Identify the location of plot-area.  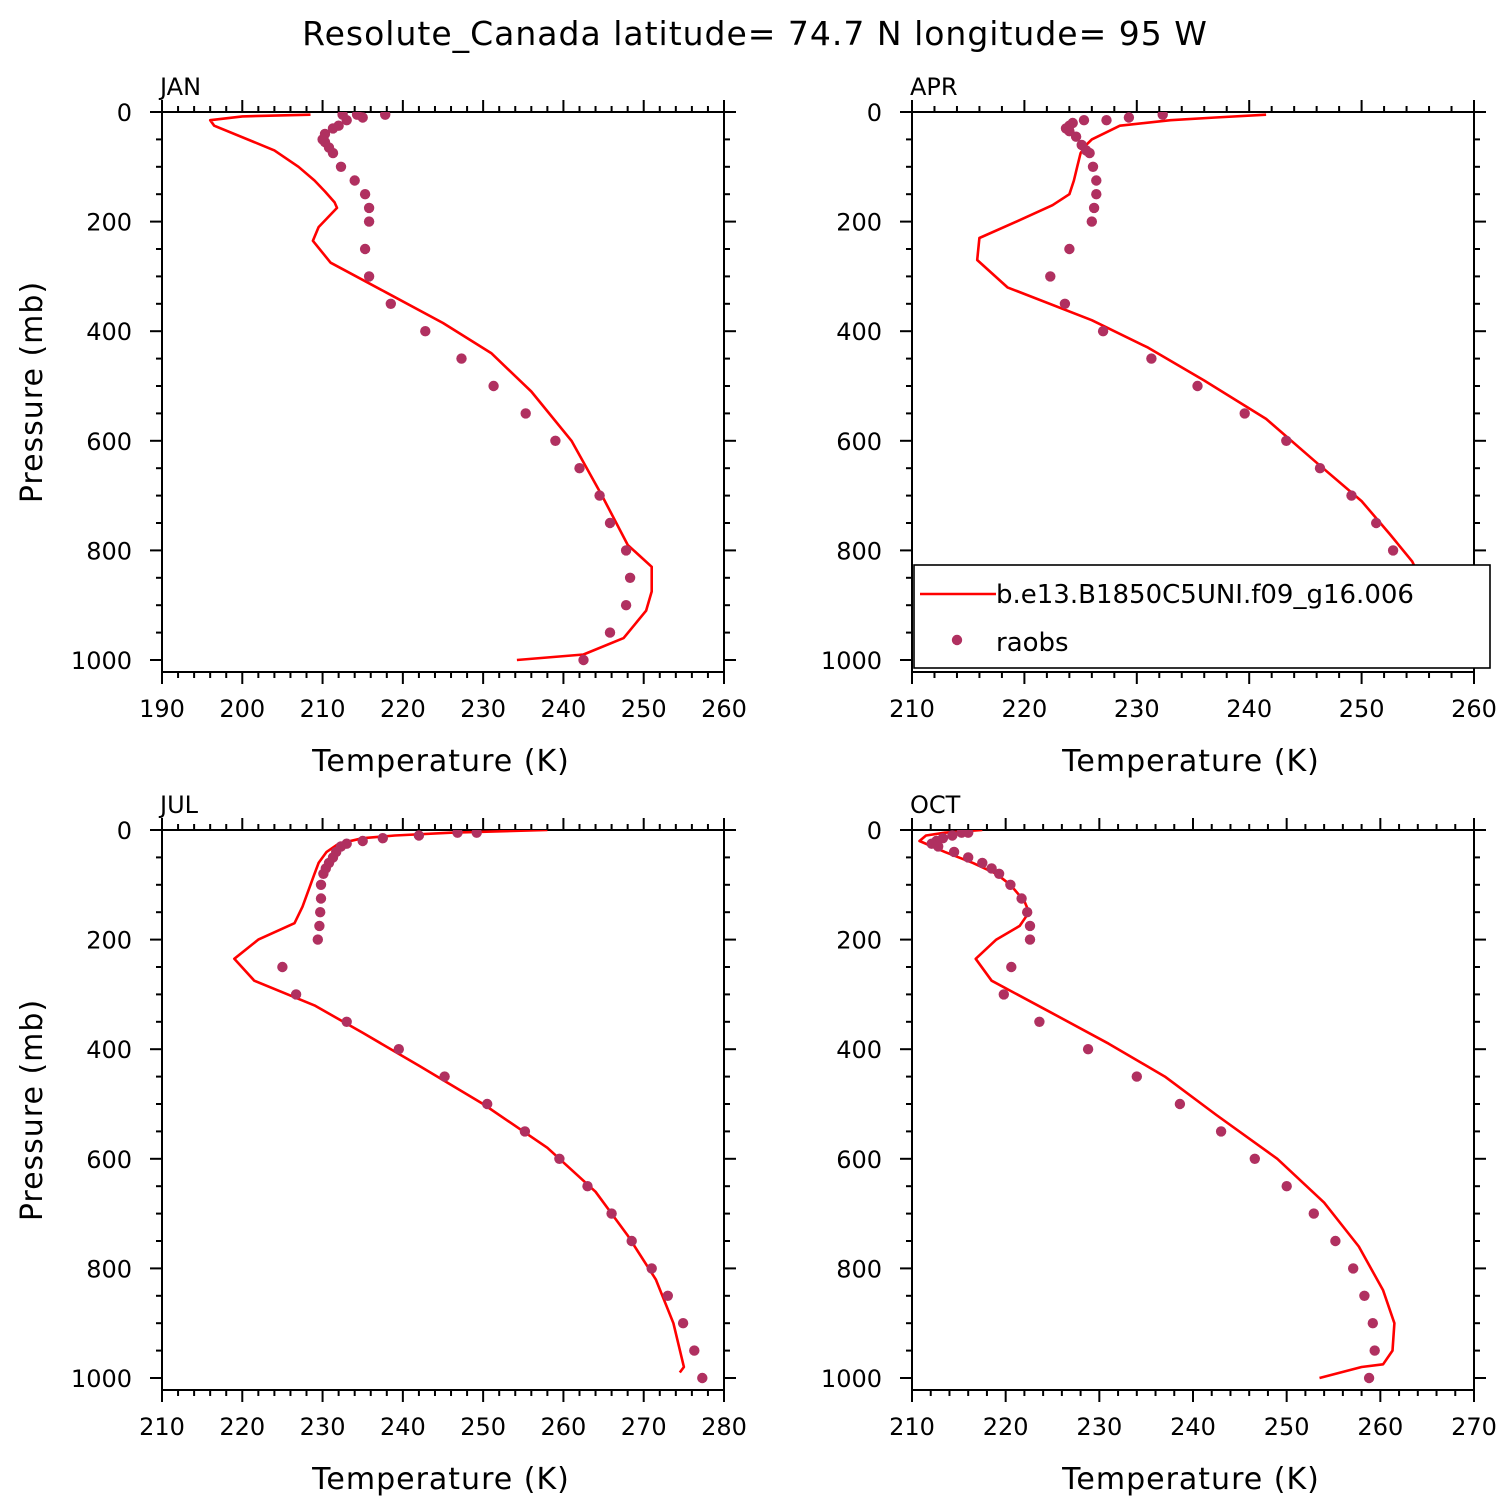
(430, 389).